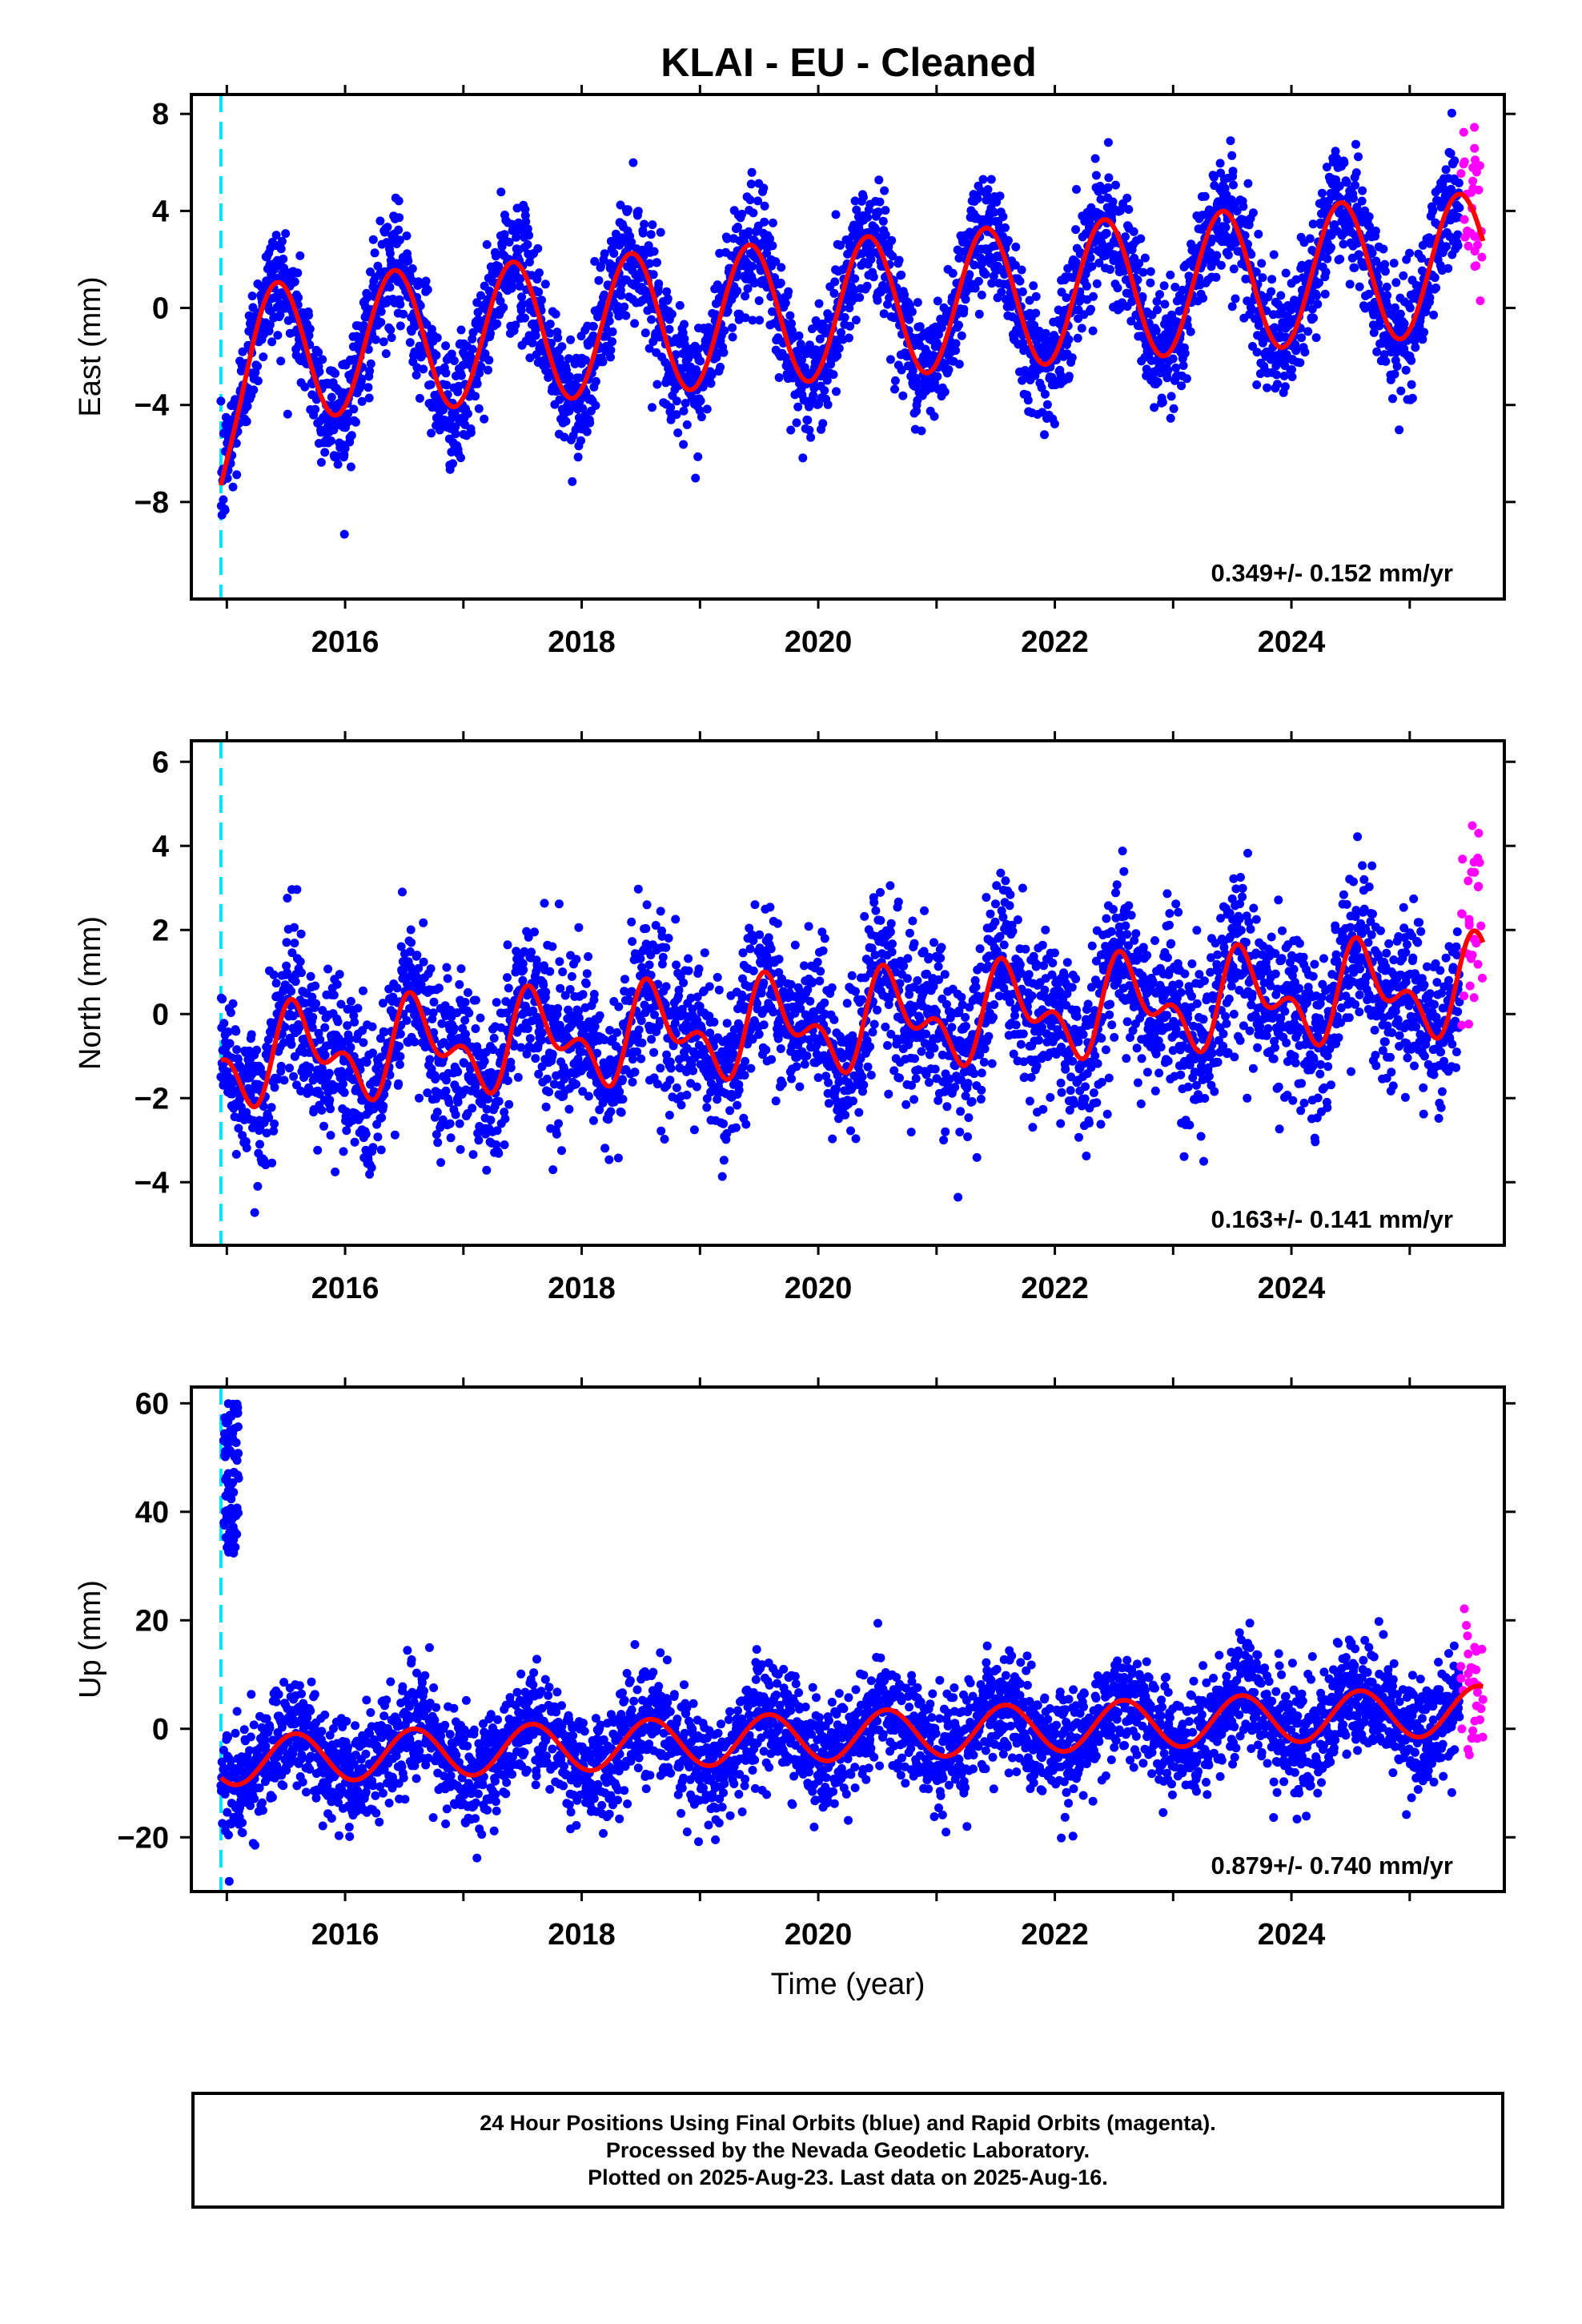 The image size is (1582, 2324). I want to click on y-tick-label: −4, so click(152, 406).